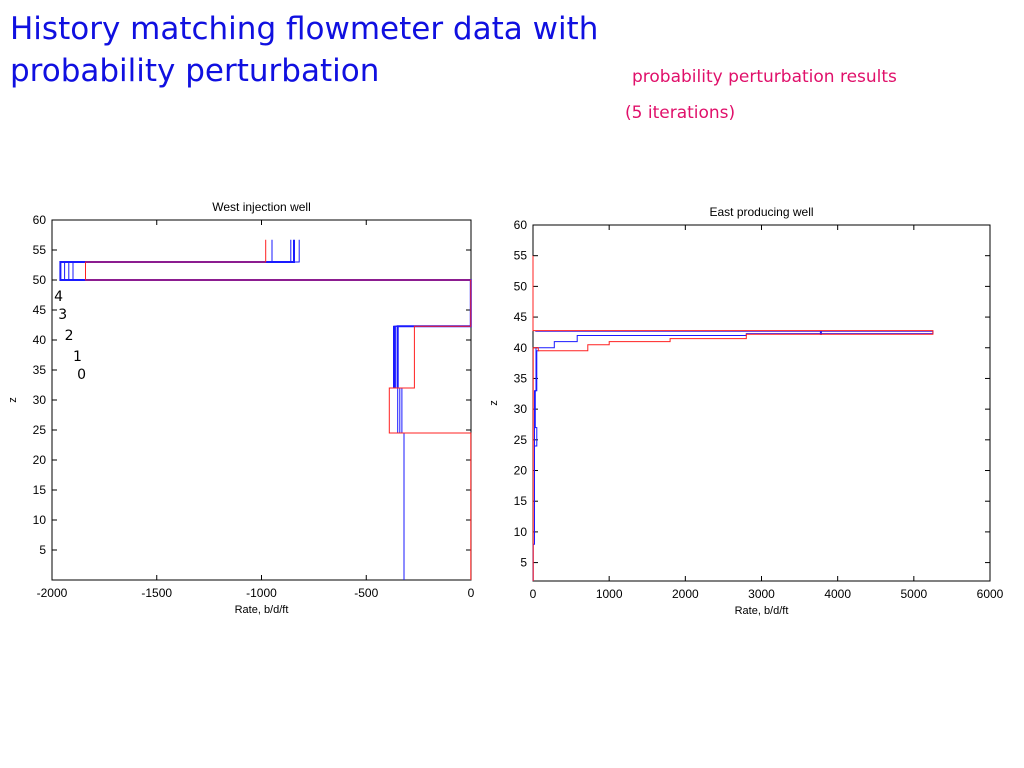 The width and height of the screenshot is (1024, 768). Describe the element at coordinates (69, 336) in the screenshot. I see `west-iteration-label: 2` at that location.